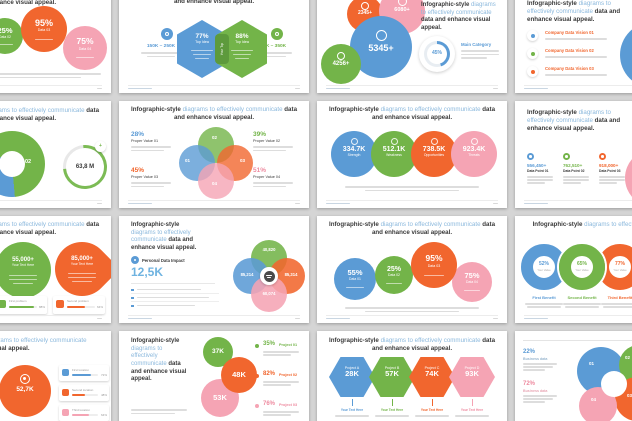  What do you see at coordinates (543, 360) in the screenshot?
I see `stat-block: 22% Business data` at bounding box center [543, 360].